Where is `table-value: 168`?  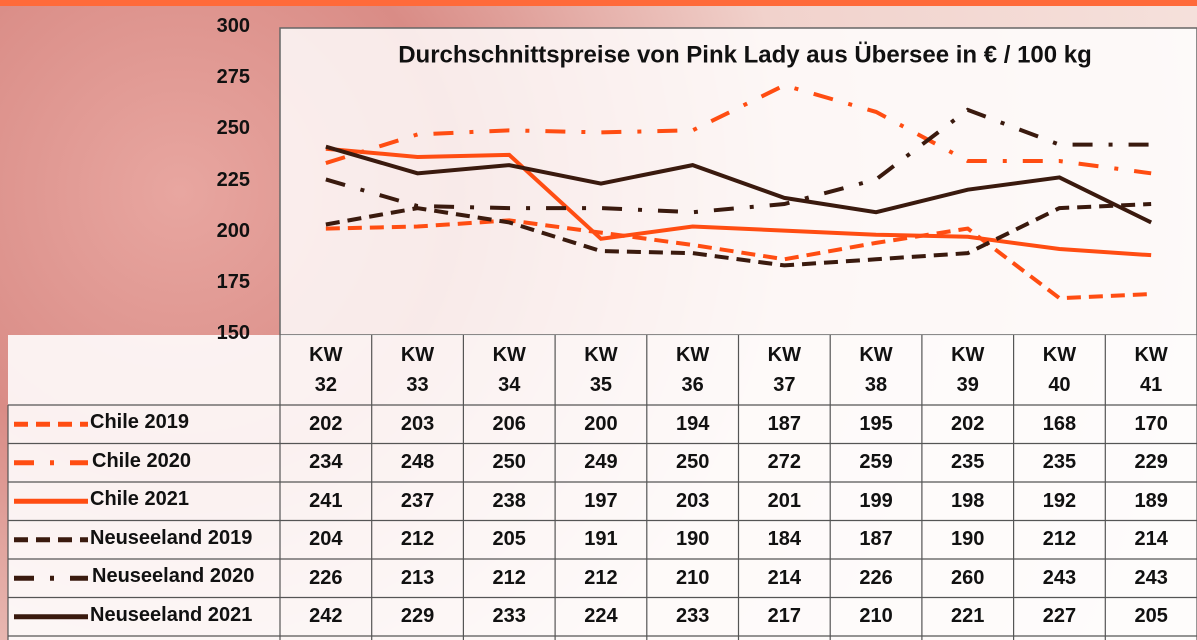 table-value: 168 is located at coordinates (1059, 423).